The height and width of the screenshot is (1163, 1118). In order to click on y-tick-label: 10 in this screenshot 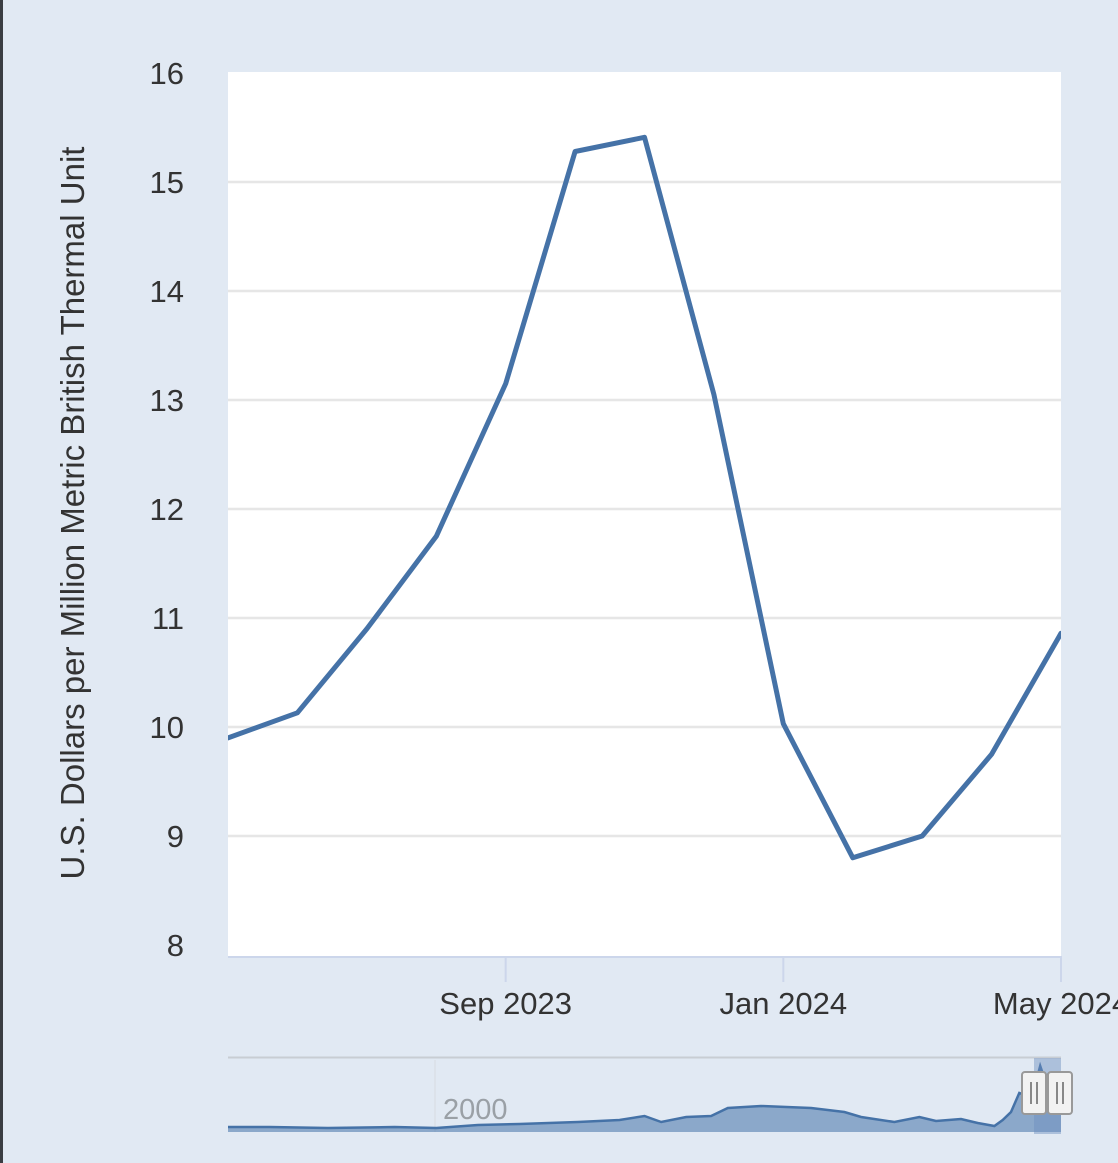, I will do `click(167, 727)`.